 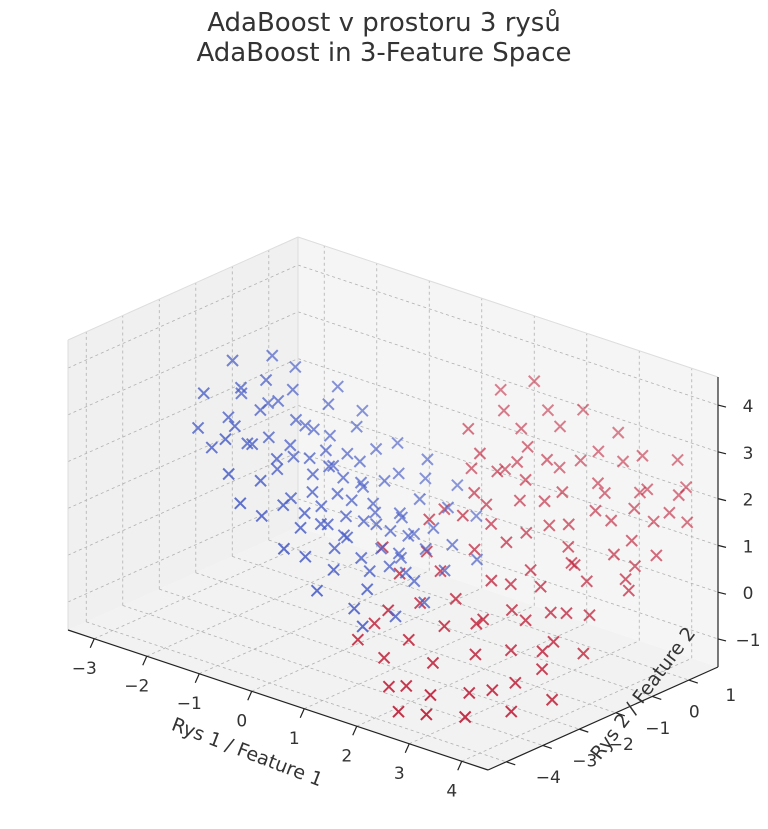 What do you see at coordinates (748, 594) in the screenshot?
I see `z-tick-label: 0` at bounding box center [748, 594].